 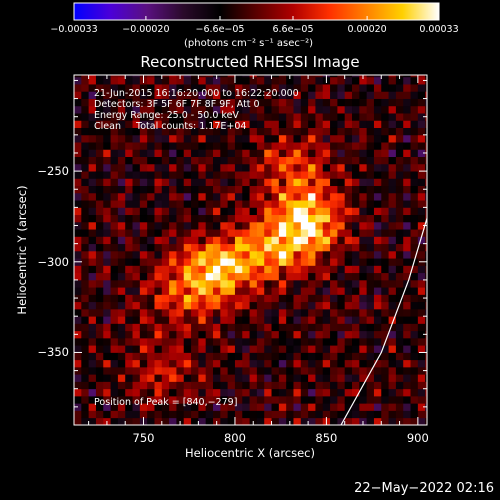 What do you see at coordinates (22, 250) in the screenshot?
I see `y-axis-label: Heliocentric Y (arcsec)` at bounding box center [22, 250].